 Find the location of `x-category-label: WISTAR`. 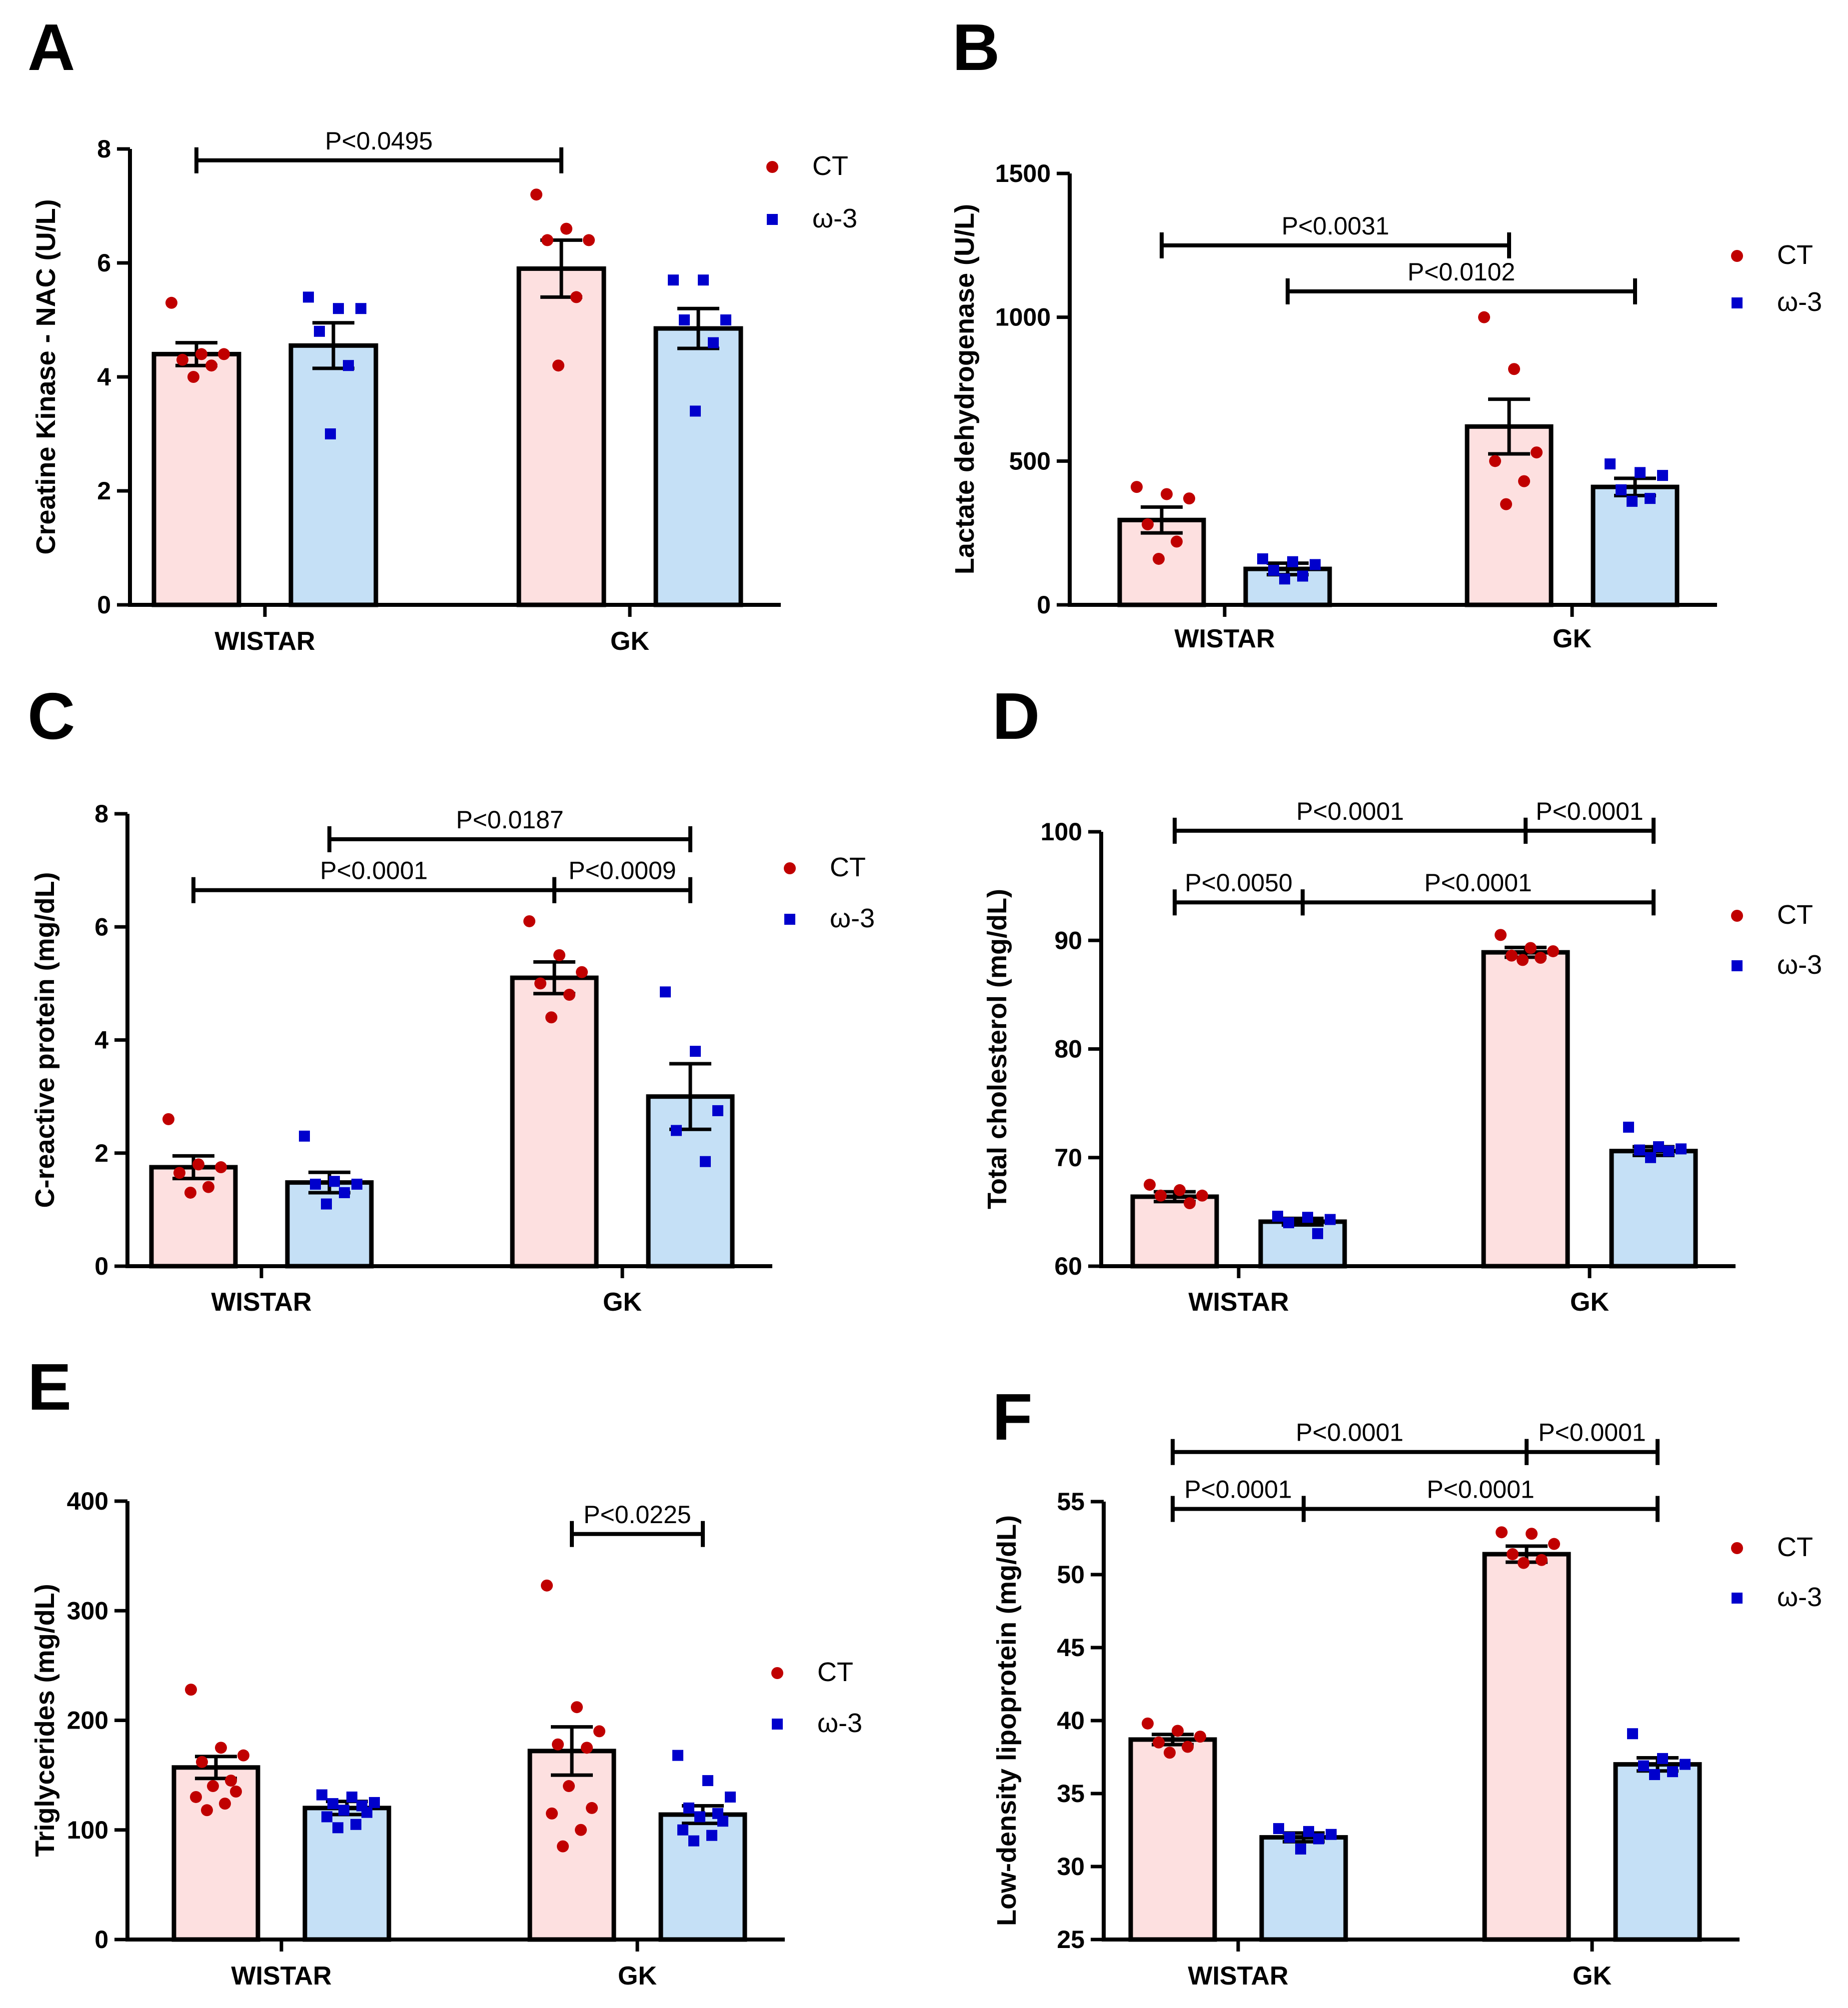

x-category-label: WISTAR is located at coordinates (261, 1302).